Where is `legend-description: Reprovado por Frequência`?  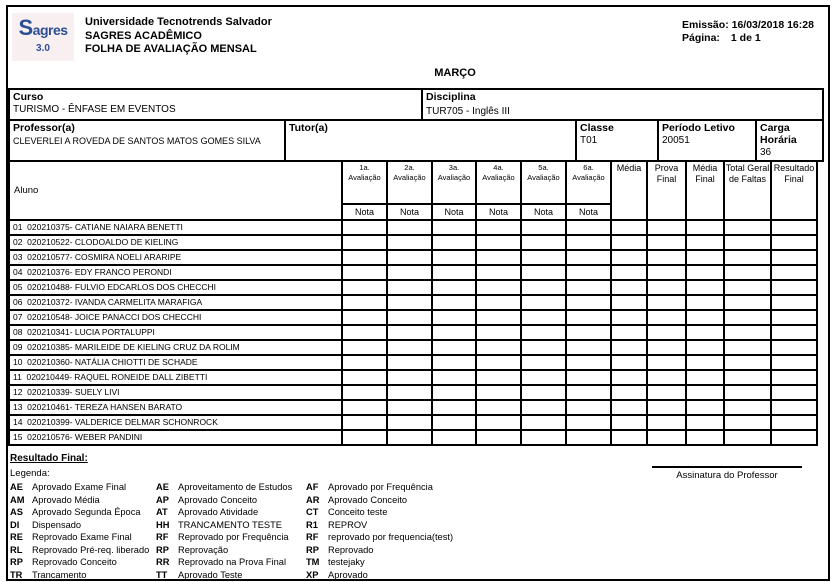
legend-description: Reprovado por Frequência is located at coordinates (233, 537).